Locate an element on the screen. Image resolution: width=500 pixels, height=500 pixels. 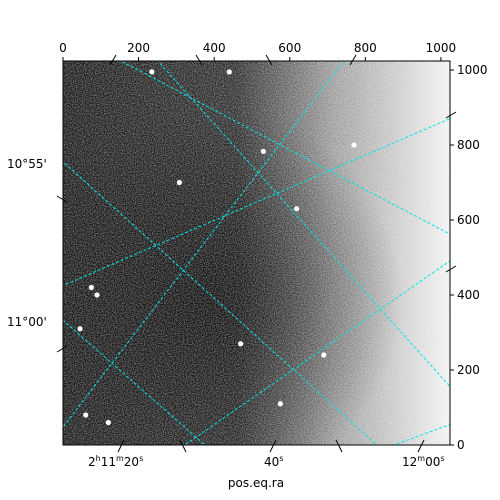
top-tick-label: 800 is located at coordinates (365, 48).